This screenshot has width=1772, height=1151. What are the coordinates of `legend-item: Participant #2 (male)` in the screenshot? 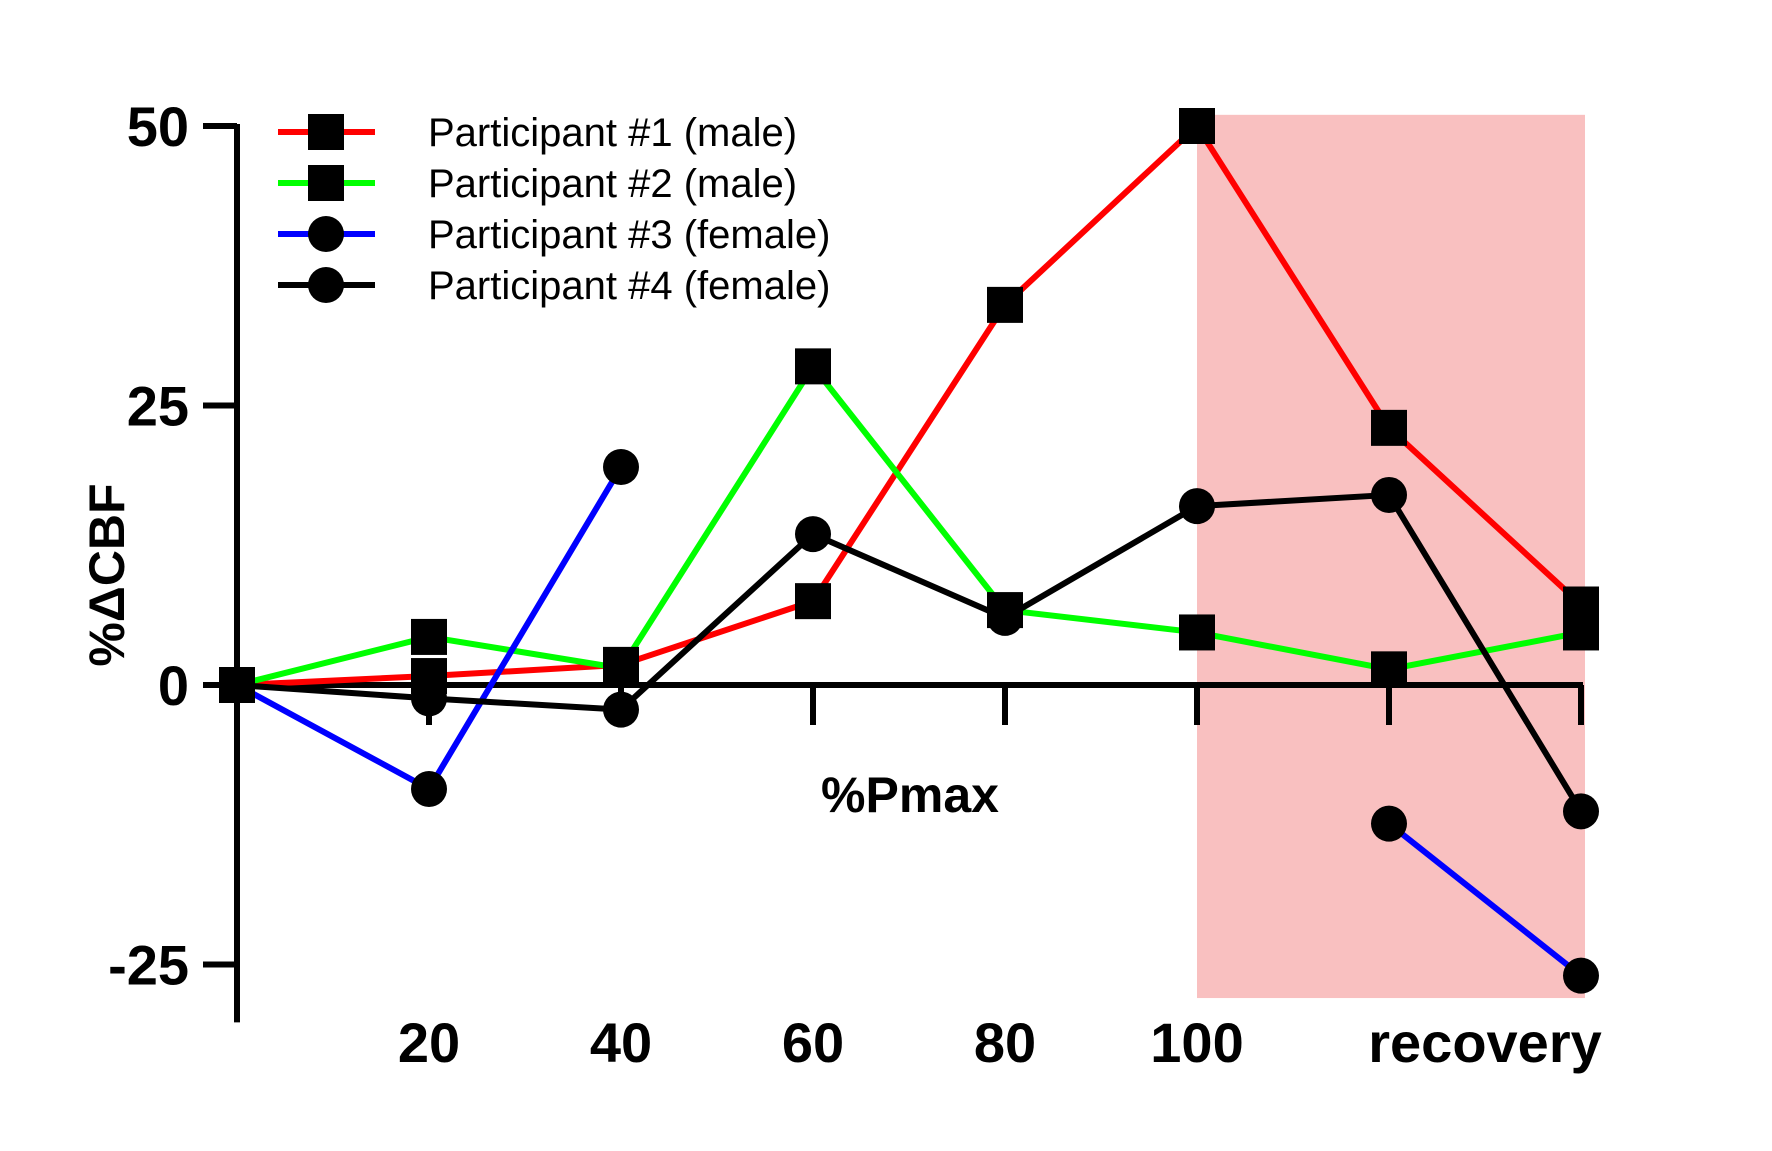 It's located at (537, 184).